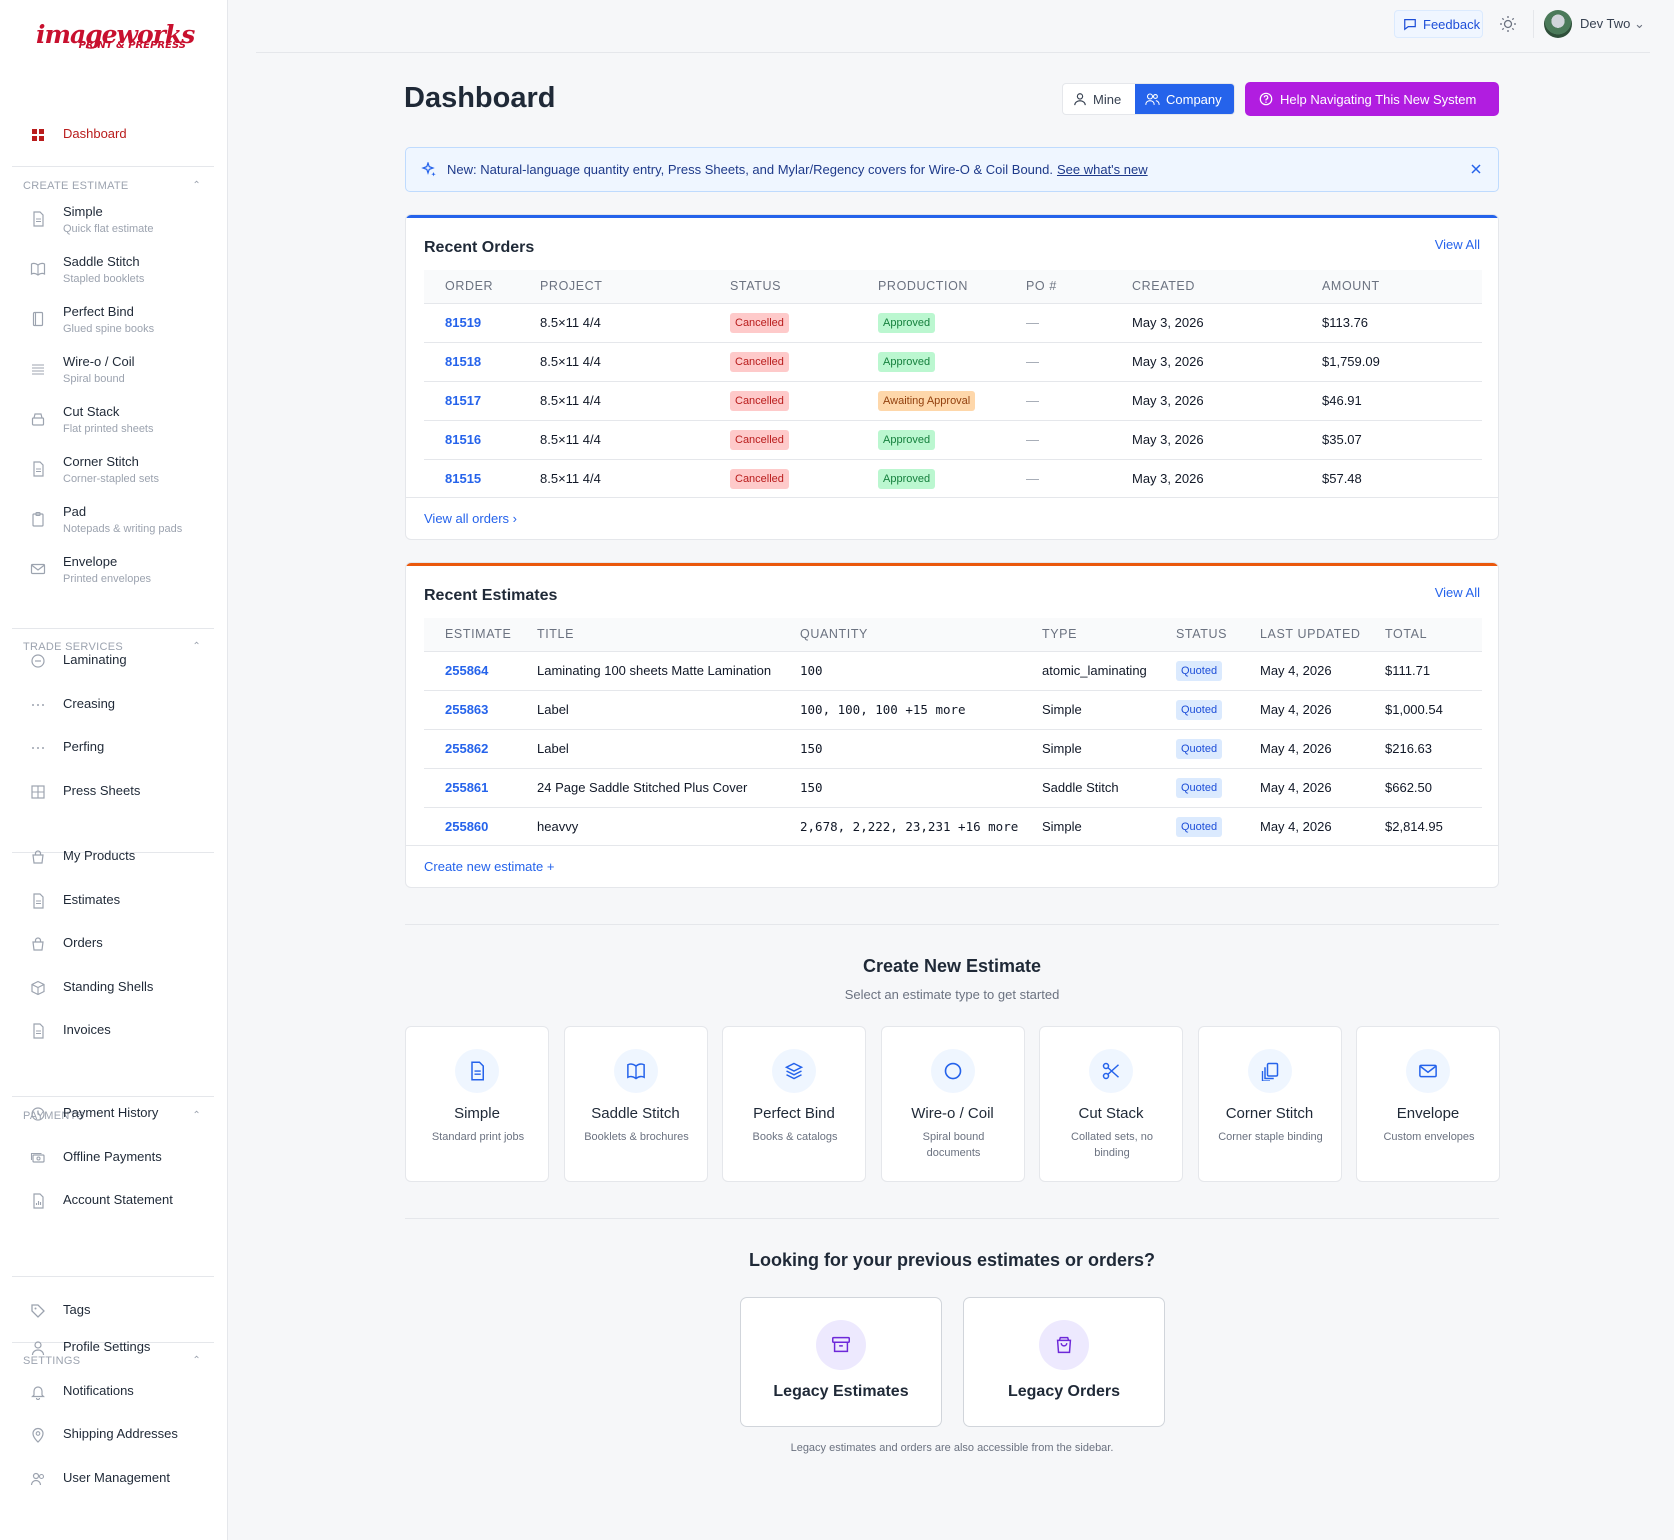 The height and width of the screenshot is (1540, 1674). What do you see at coordinates (1058, 286) in the screenshot?
I see `column-header: PO #` at bounding box center [1058, 286].